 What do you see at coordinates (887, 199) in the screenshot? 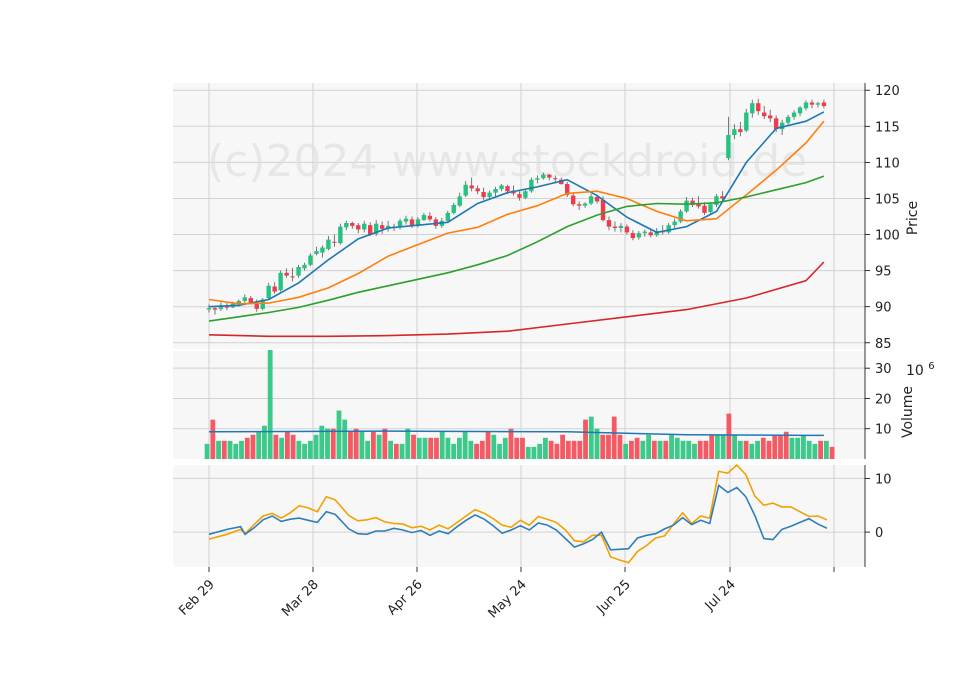
I see `price-tick-label: 105` at bounding box center [887, 199].